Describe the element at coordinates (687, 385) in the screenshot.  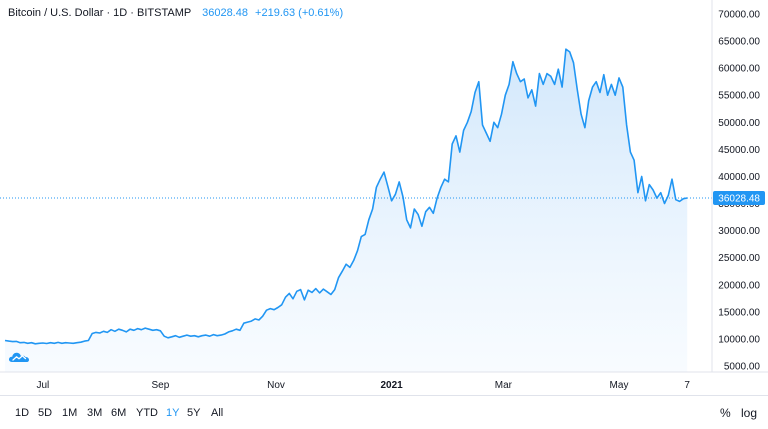
I see `time-axis-tick-label: 7` at that location.